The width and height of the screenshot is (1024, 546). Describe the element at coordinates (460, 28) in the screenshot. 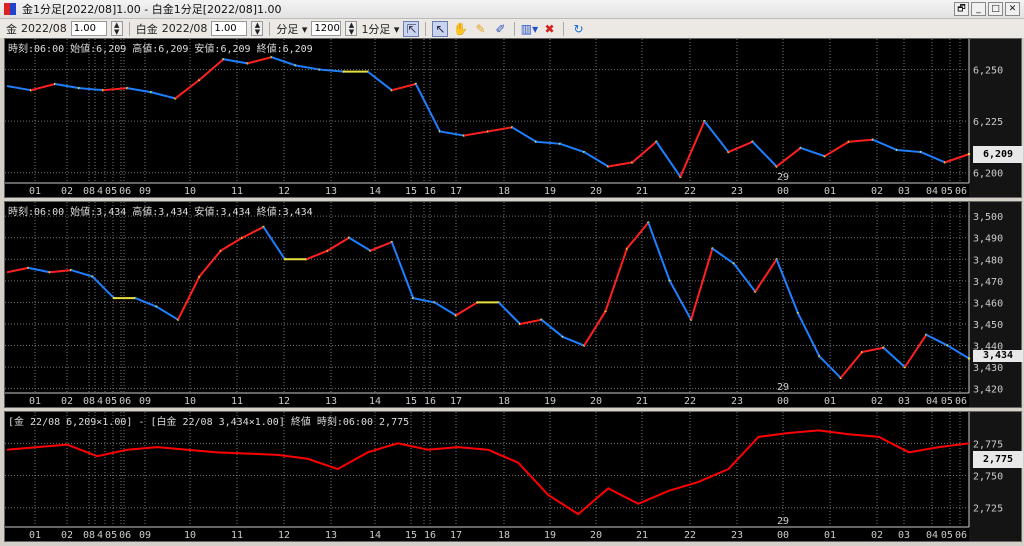

I see `hand-tool-icon: ✋` at that location.